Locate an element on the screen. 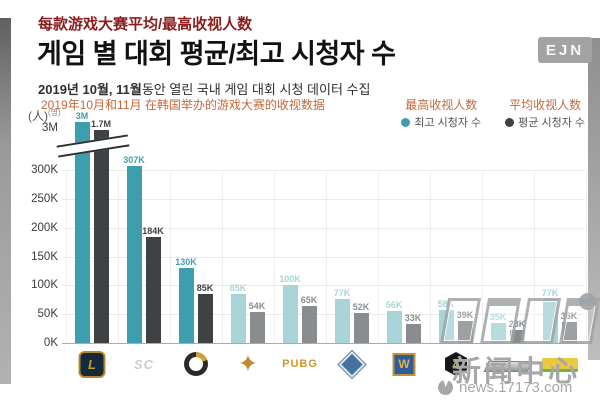 This screenshot has width=600, height=400. watermark-site-url-row: news.17173.com is located at coordinates (504, 387).